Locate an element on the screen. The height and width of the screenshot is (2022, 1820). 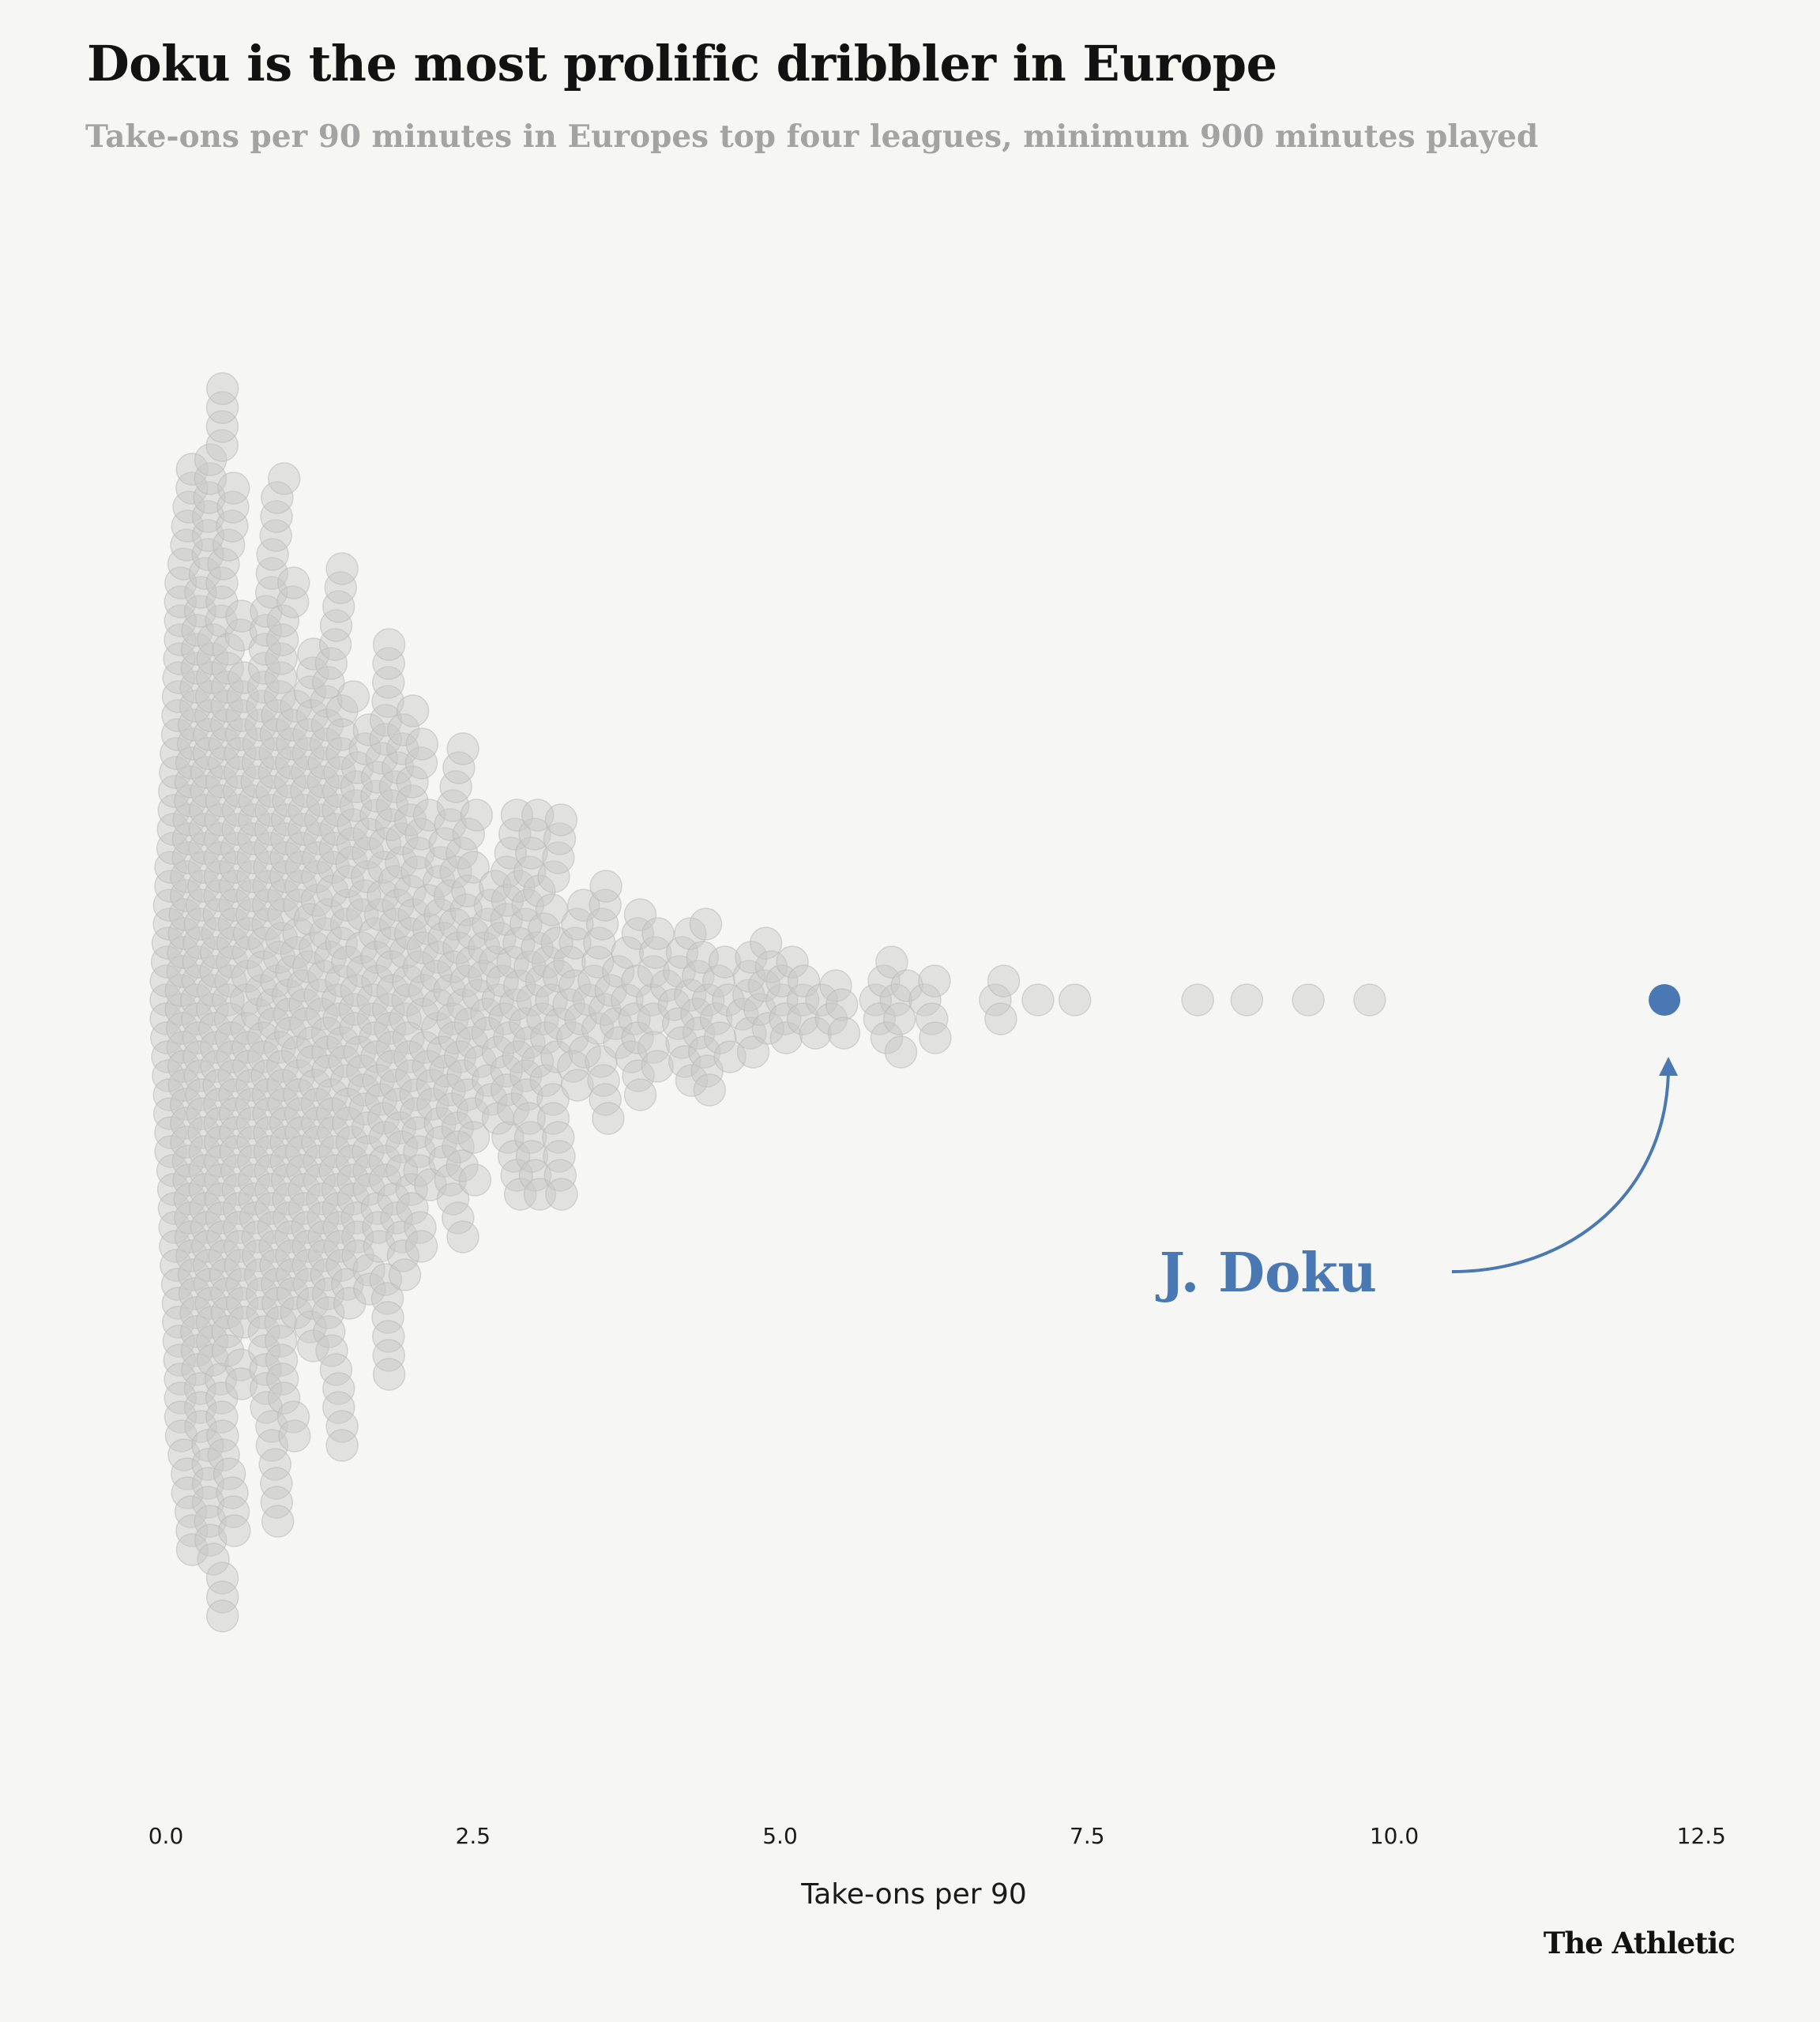
annotation-arrow is located at coordinates (1565, 1165).